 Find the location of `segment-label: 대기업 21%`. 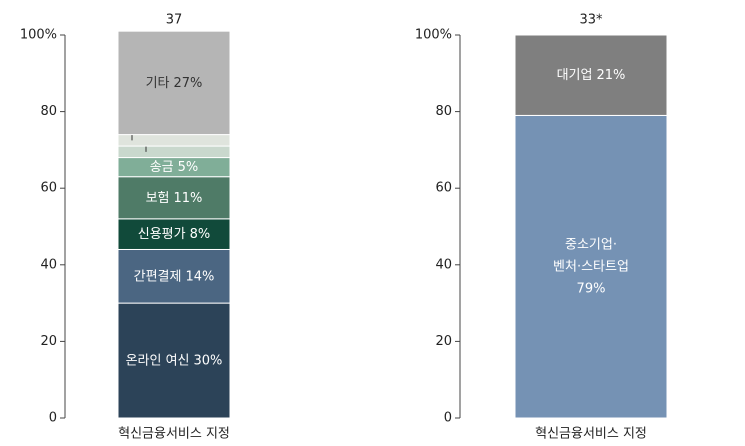

segment-label: 대기업 21% is located at coordinates (591, 75).